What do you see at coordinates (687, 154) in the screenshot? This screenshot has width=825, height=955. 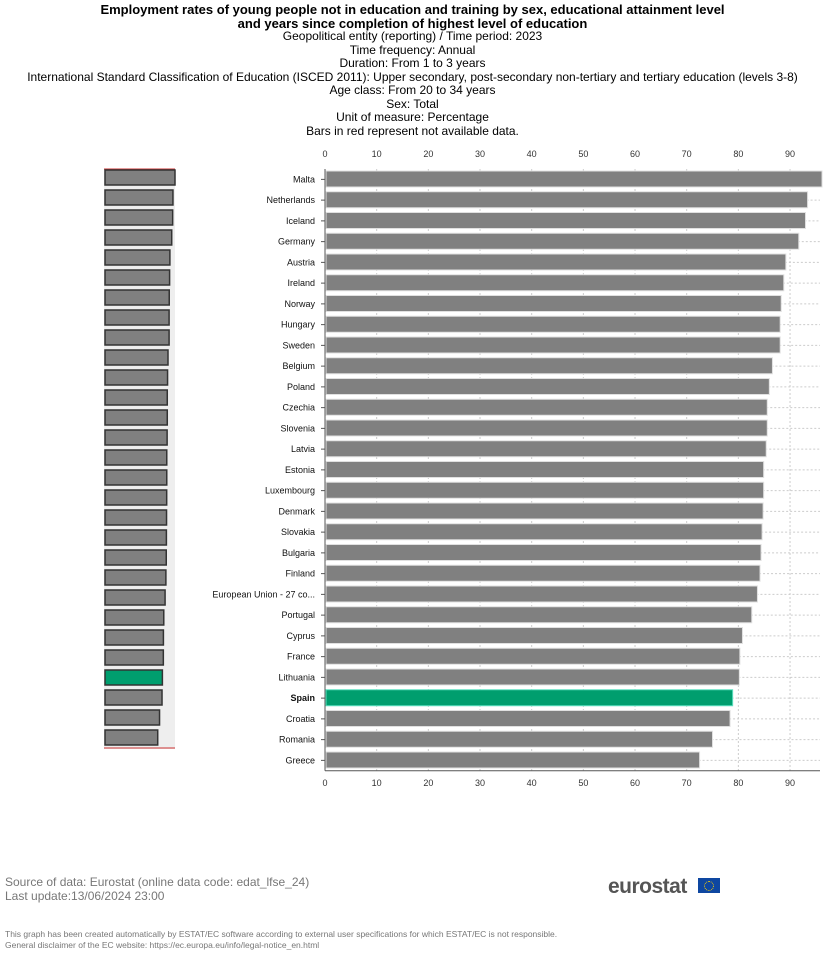 I see `x-tick-label-top: 70` at bounding box center [687, 154].